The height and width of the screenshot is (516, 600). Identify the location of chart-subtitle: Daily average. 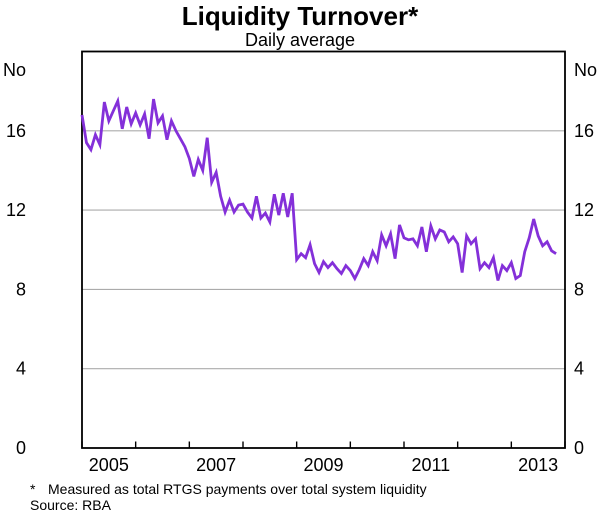
(300, 40).